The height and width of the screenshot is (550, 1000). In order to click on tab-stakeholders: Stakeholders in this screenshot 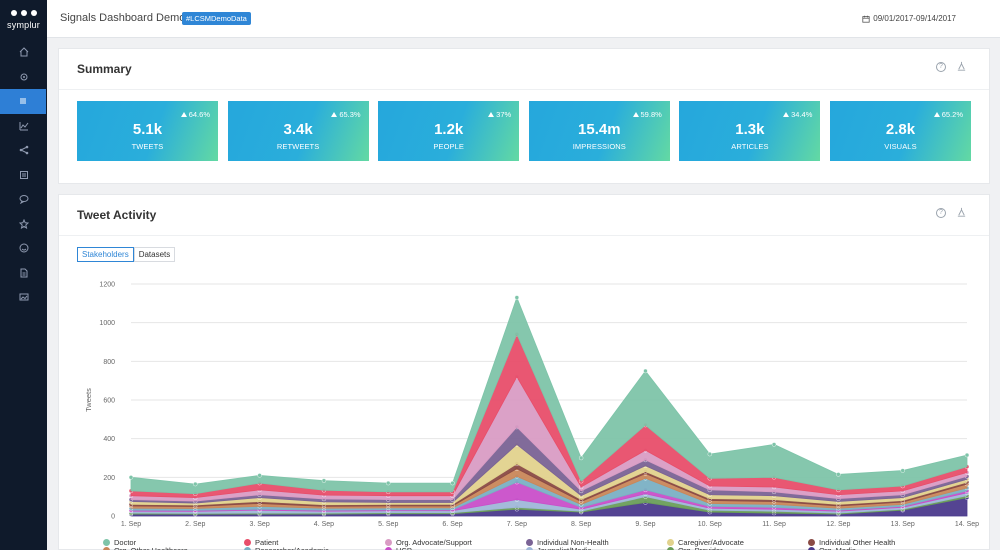, I will do `click(105, 254)`.